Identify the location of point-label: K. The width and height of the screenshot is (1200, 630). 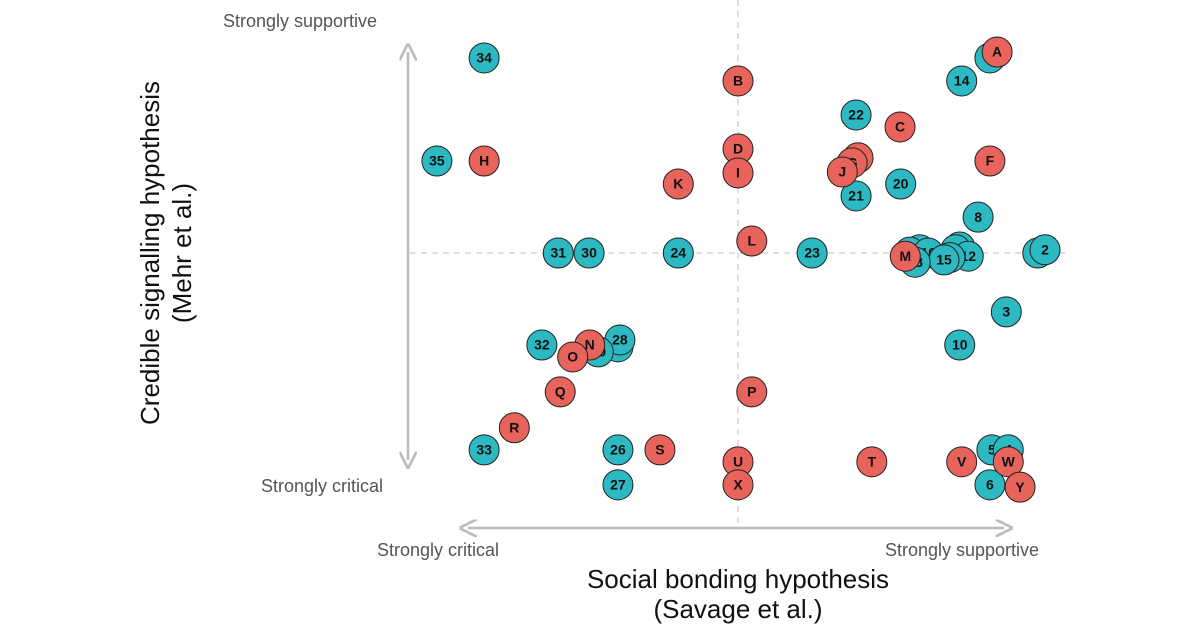
(678, 184).